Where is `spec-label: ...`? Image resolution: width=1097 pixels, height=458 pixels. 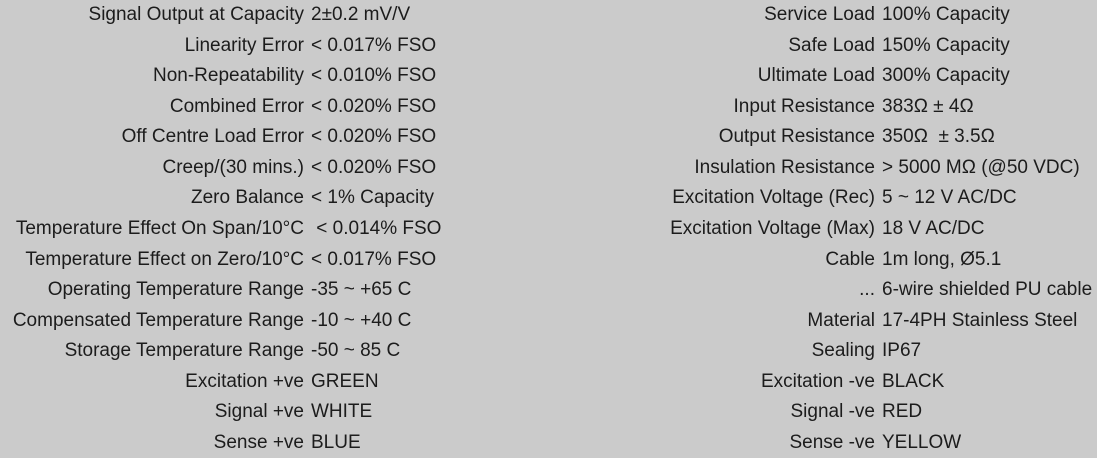 spec-label: ... is located at coordinates (867, 290).